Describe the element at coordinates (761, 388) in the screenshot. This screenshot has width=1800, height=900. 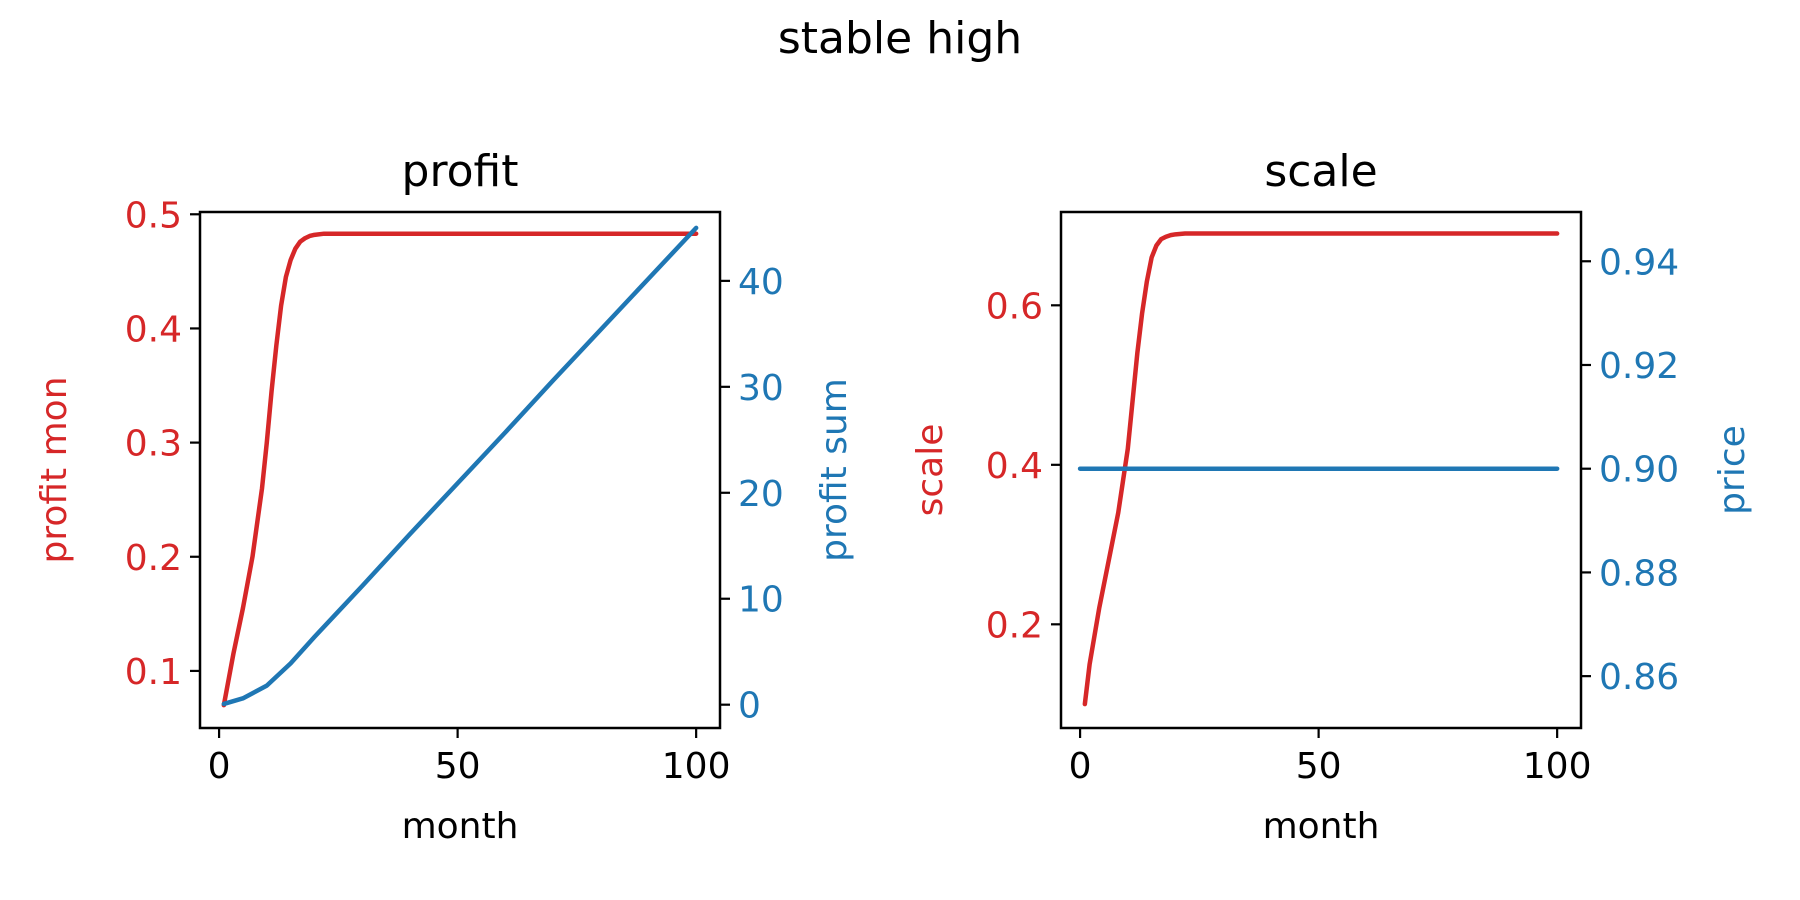
I see `right-y-tick-label: 30` at that location.